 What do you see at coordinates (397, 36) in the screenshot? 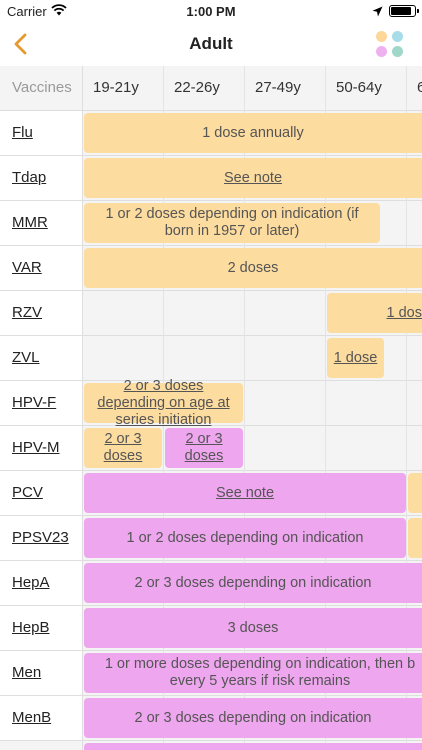
I see `legend-dot-blue` at bounding box center [397, 36].